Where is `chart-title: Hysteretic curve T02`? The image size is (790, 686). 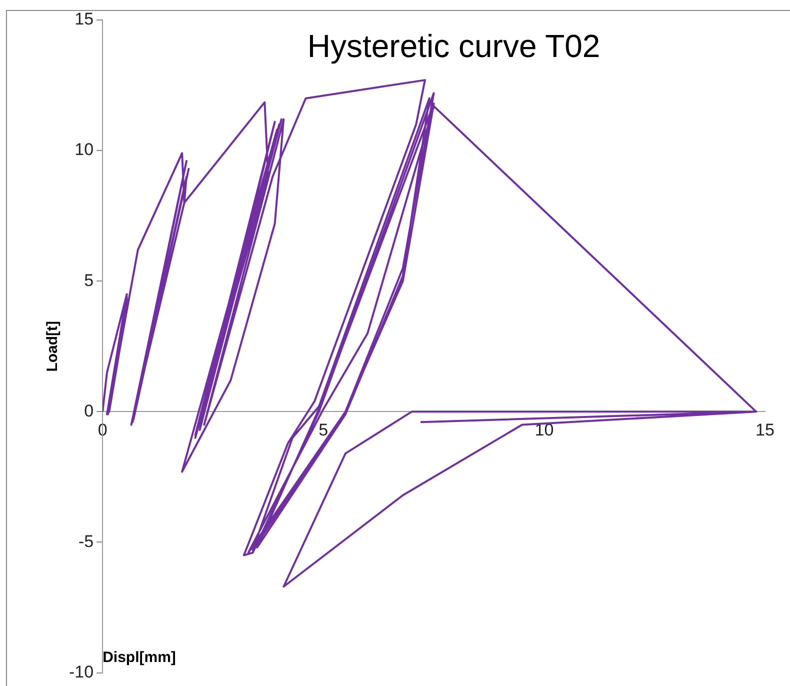 chart-title: Hysteretic curve T02 is located at coordinates (453, 46).